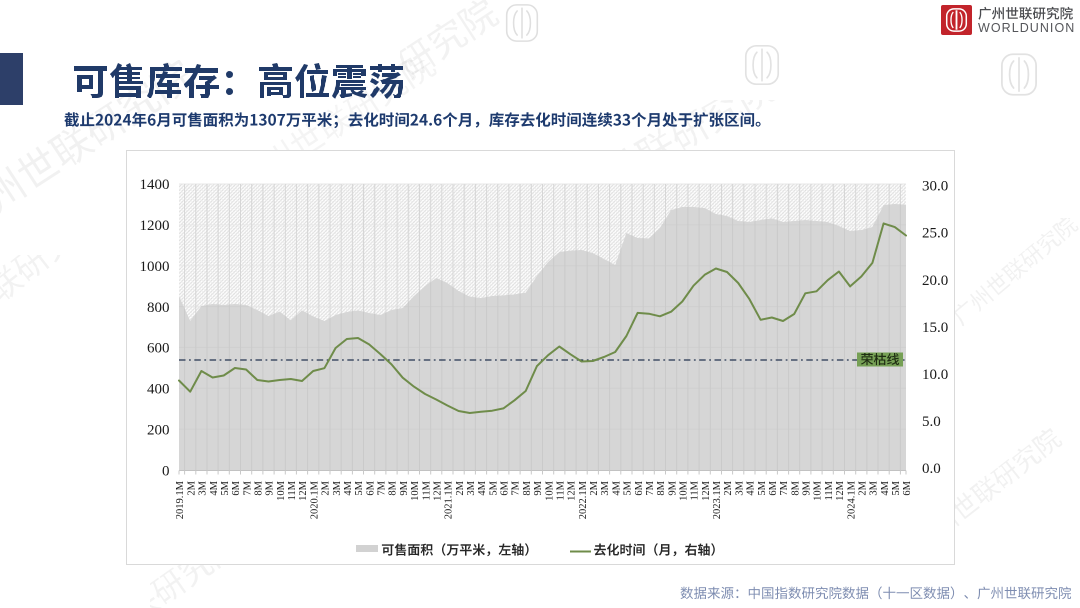 The image size is (1080, 608). What do you see at coordinates (155, 267) in the screenshot?
I see `svg-text: 1000` at bounding box center [155, 267].